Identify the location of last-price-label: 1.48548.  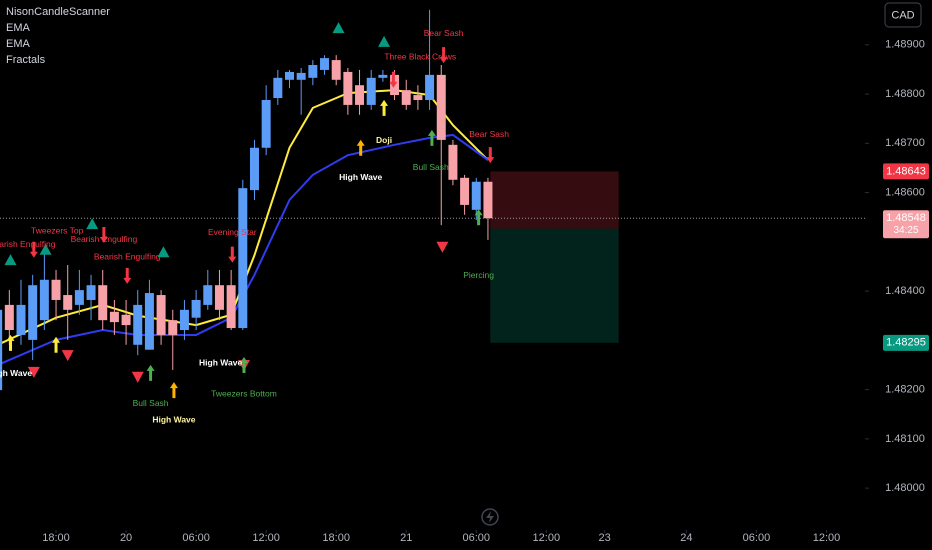
(906, 218).